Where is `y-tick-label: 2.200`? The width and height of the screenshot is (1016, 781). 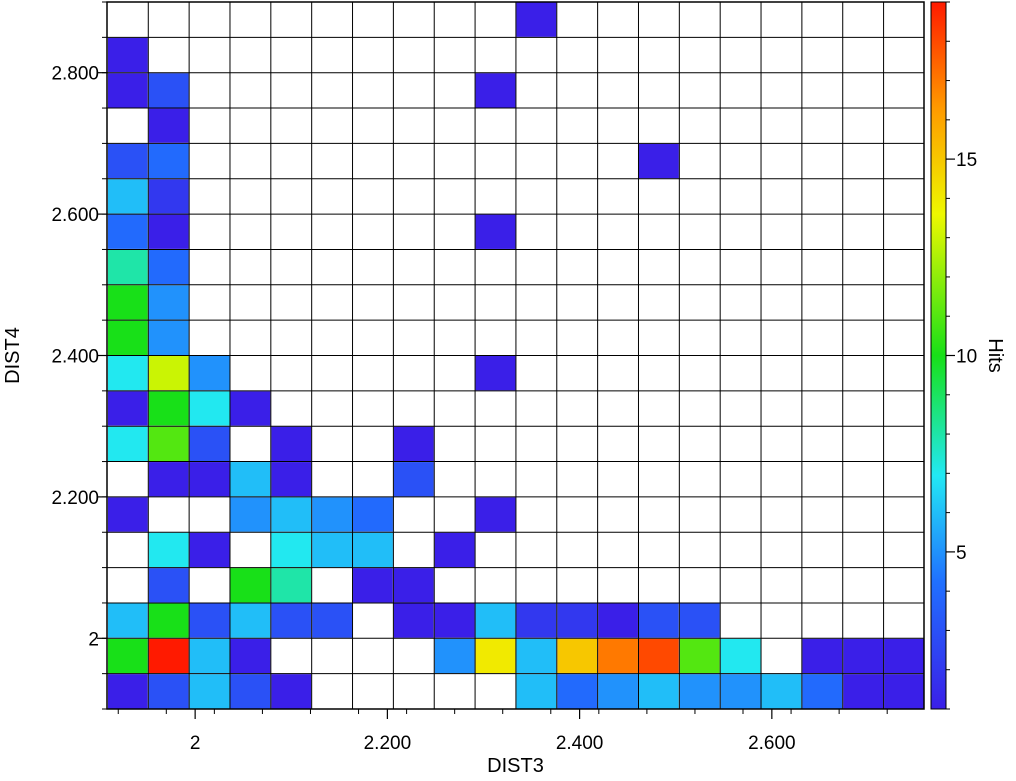
y-tick-label: 2.200 is located at coordinates (75, 498).